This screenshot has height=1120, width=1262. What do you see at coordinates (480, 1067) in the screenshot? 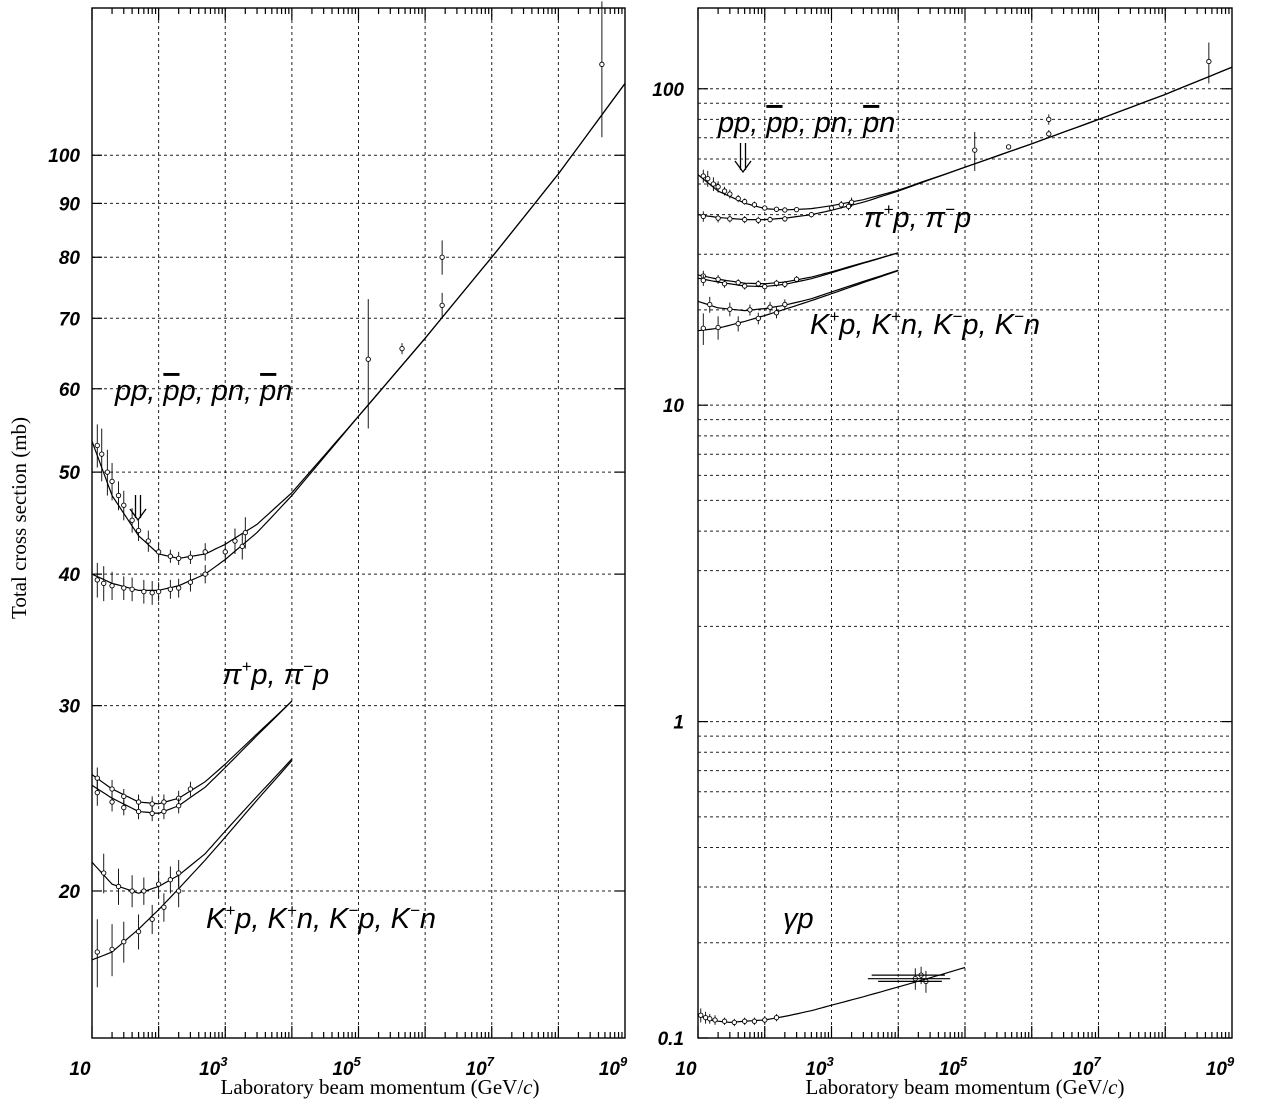
I see `left-x-tick-label: 10⁷` at bounding box center [480, 1067].